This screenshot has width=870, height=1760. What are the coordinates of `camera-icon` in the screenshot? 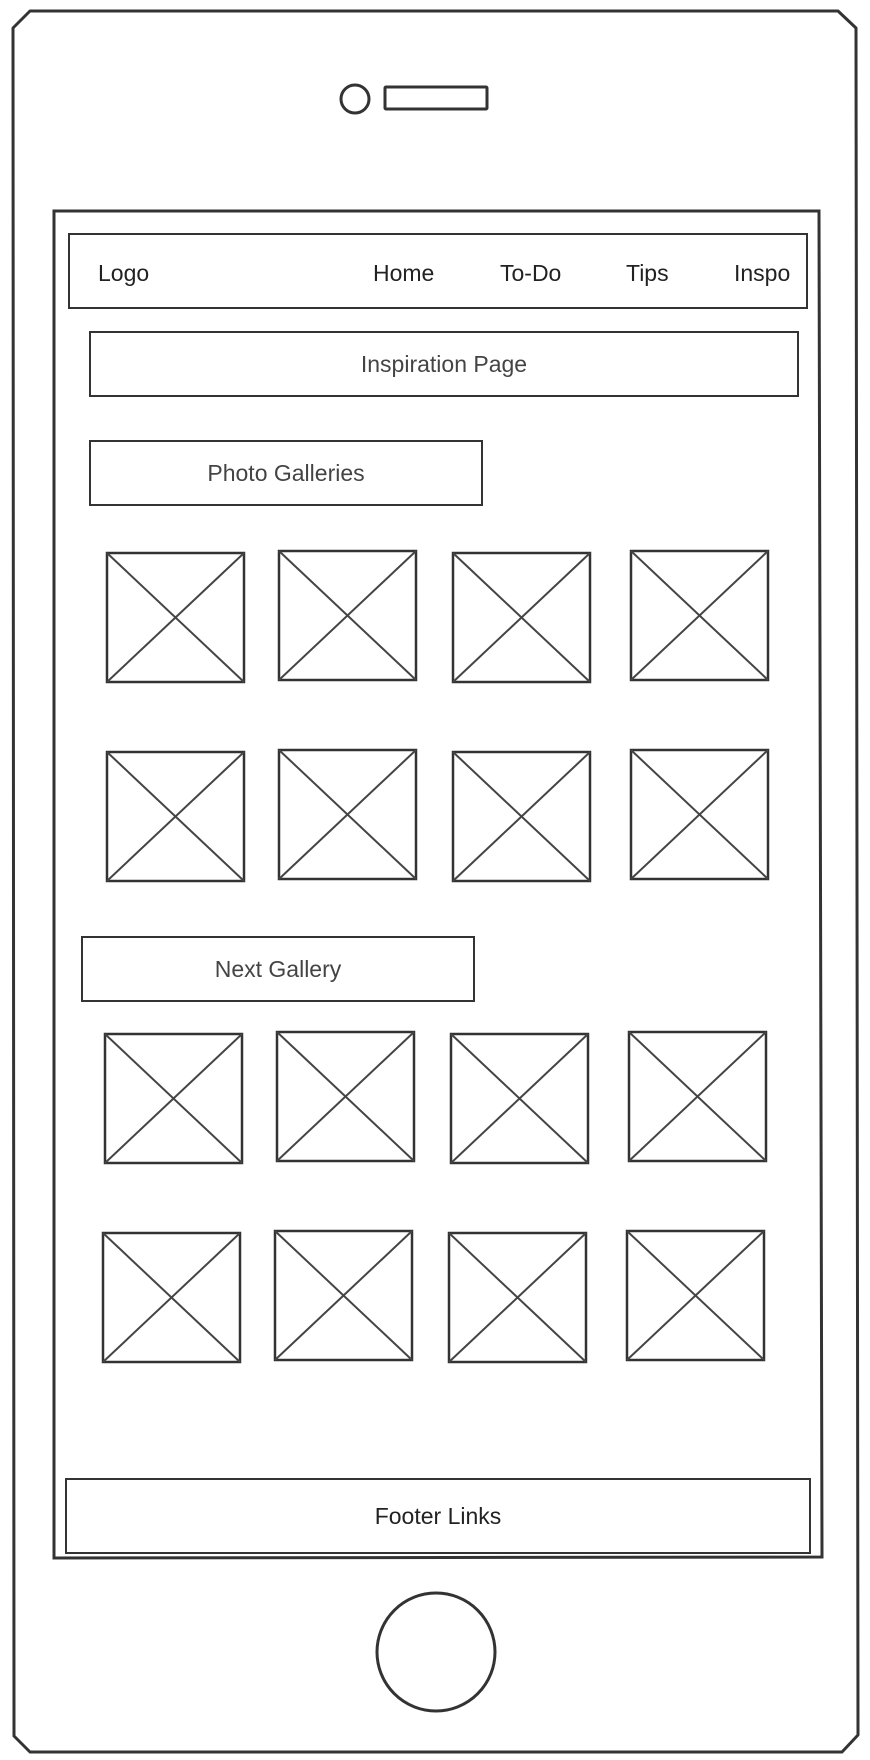 It's located at (355, 99).